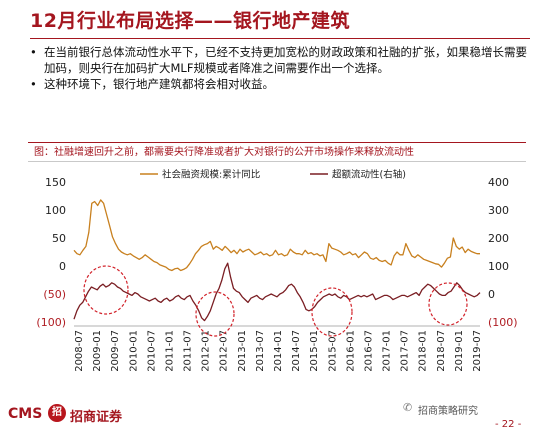 The image size is (550, 435). I want to click on x-tick-label: 2008-07, so click(79, 351).